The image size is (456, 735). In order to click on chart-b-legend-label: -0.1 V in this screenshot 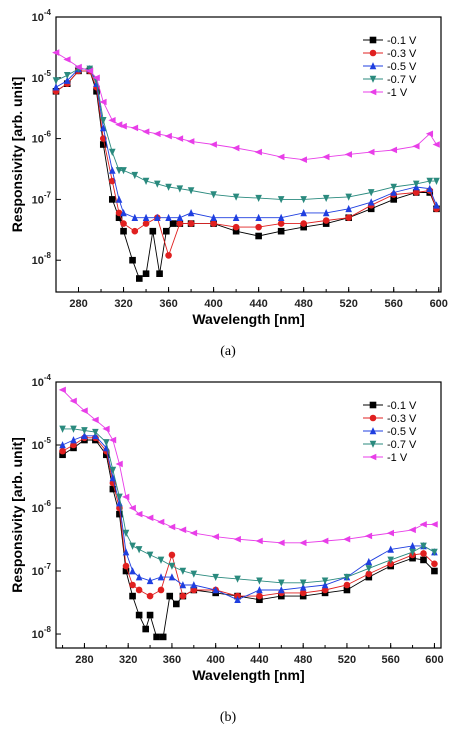, I will do `click(402, 406)`.